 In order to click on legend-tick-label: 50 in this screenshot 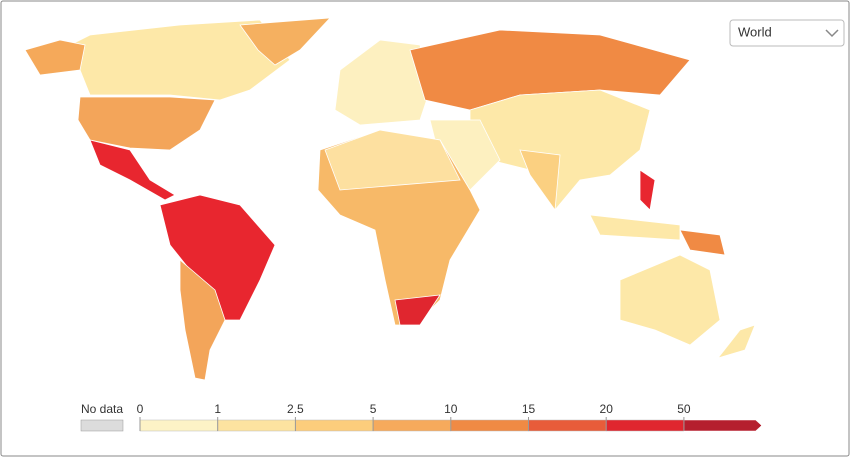, I will do `click(684, 409)`.